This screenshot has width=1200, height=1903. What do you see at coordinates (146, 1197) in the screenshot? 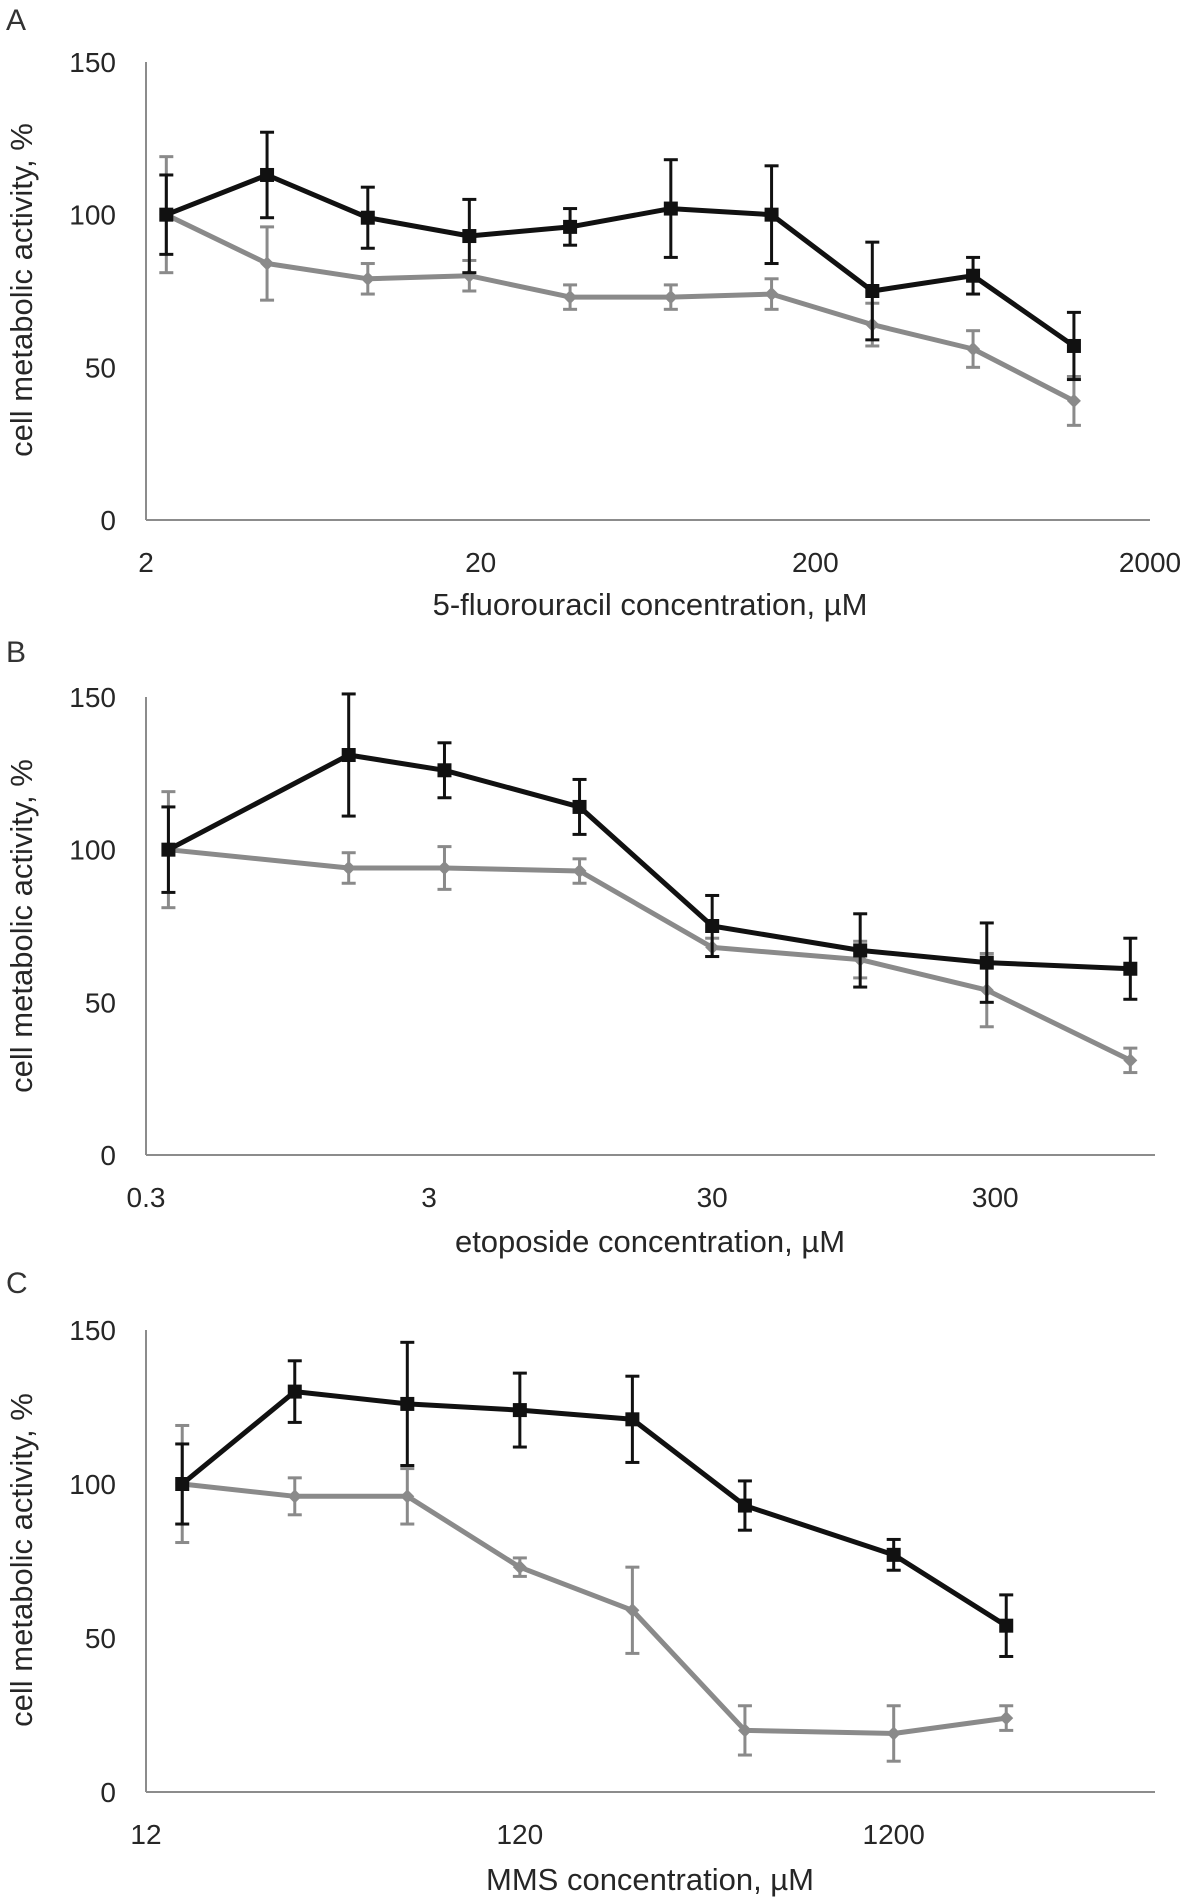
I see `panel-b-x-tick-label: 0.3` at bounding box center [146, 1197].